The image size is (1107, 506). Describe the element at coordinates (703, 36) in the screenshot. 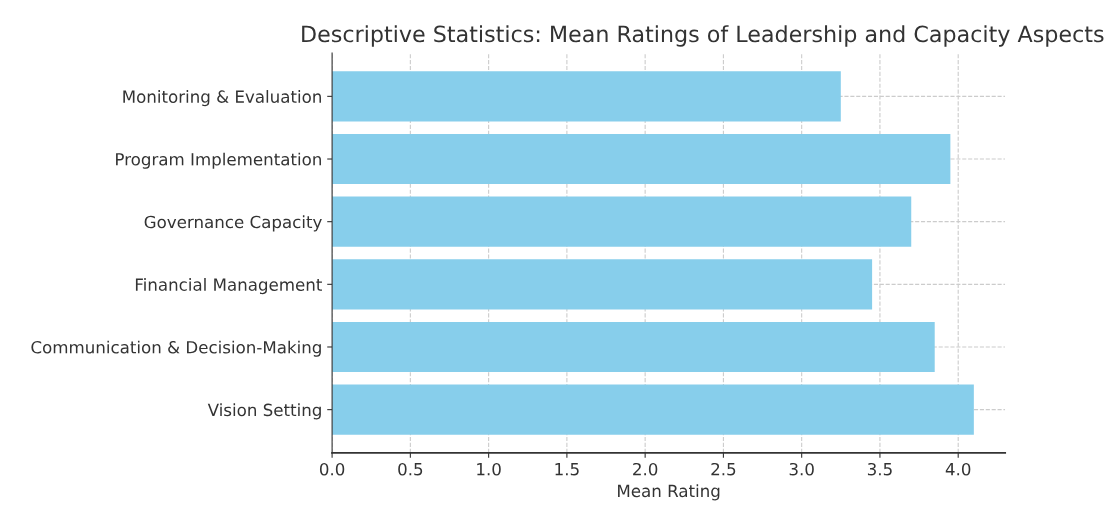

I see `chart-title: Descriptive Statistics: Mean Ratings of Leadership and Capacity Aspects` at that location.